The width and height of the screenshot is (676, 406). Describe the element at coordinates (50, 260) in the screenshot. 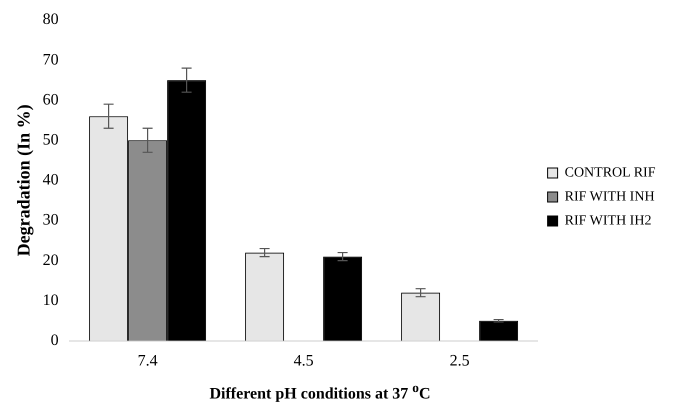

I see `y-tick-label: 20` at that location.